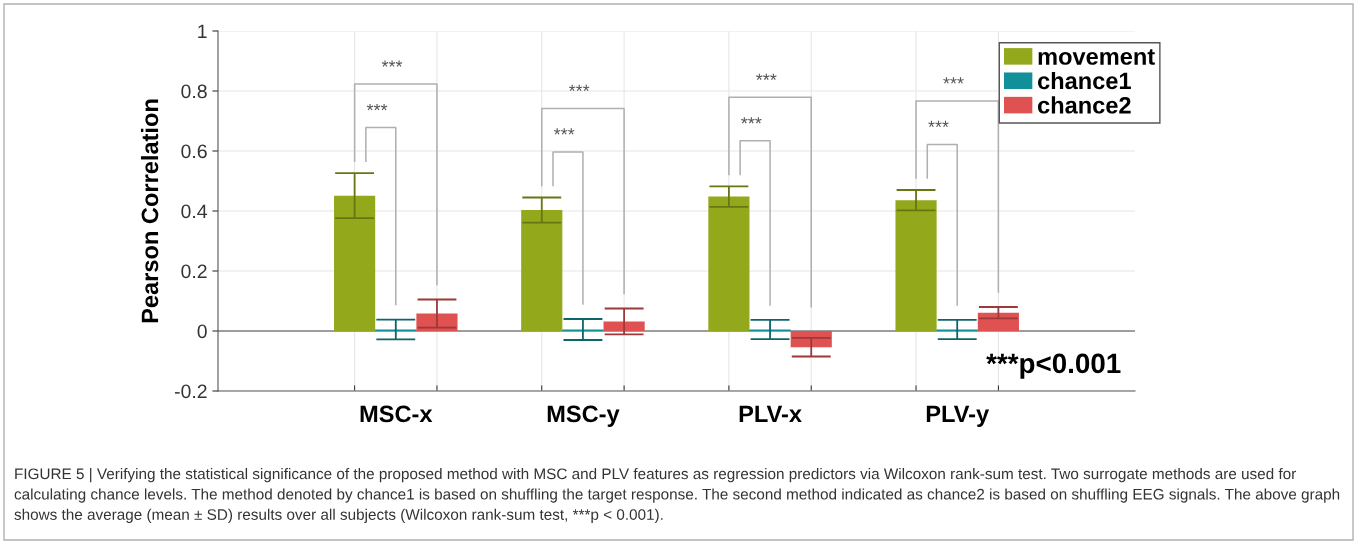 The image size is (1357, 544). Describe the element at coordinates (194, 151) in the screenshot. I see `y-tick-label: 0.6` at that location.